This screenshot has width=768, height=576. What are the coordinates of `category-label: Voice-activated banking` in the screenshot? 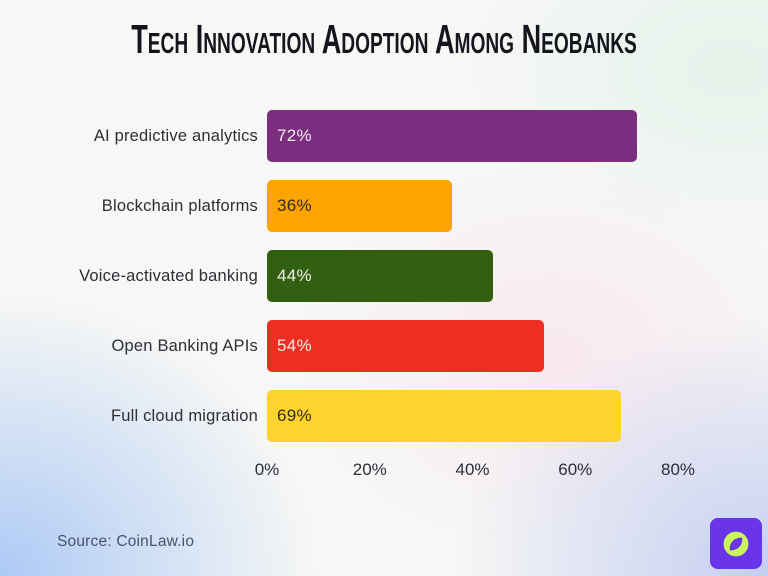 It's located at (168, 275).